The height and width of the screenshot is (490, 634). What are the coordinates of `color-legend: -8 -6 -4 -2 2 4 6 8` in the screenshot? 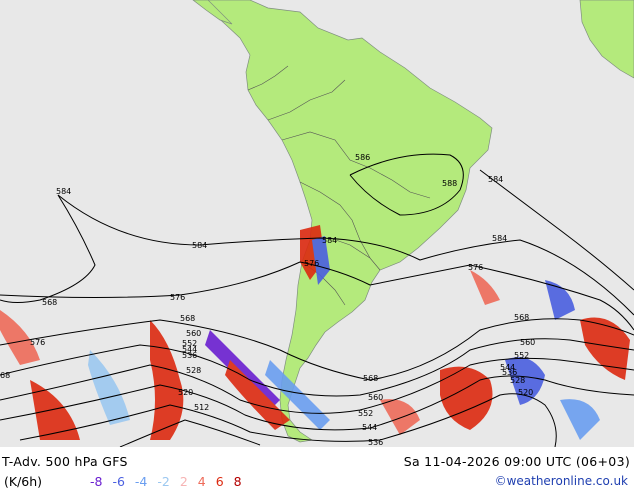 It's located at (169, 481).